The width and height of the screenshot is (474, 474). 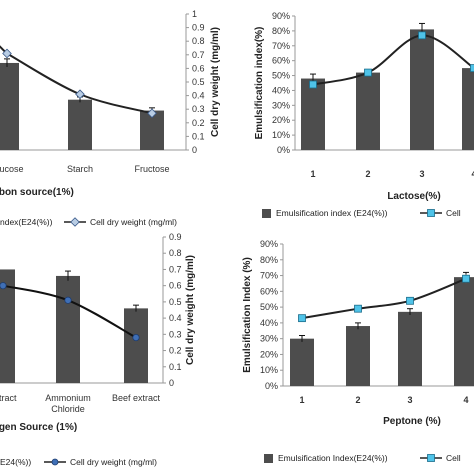 I want to click on legend-label: Emulsification index (E24(%)), so click(x=332, y=213).